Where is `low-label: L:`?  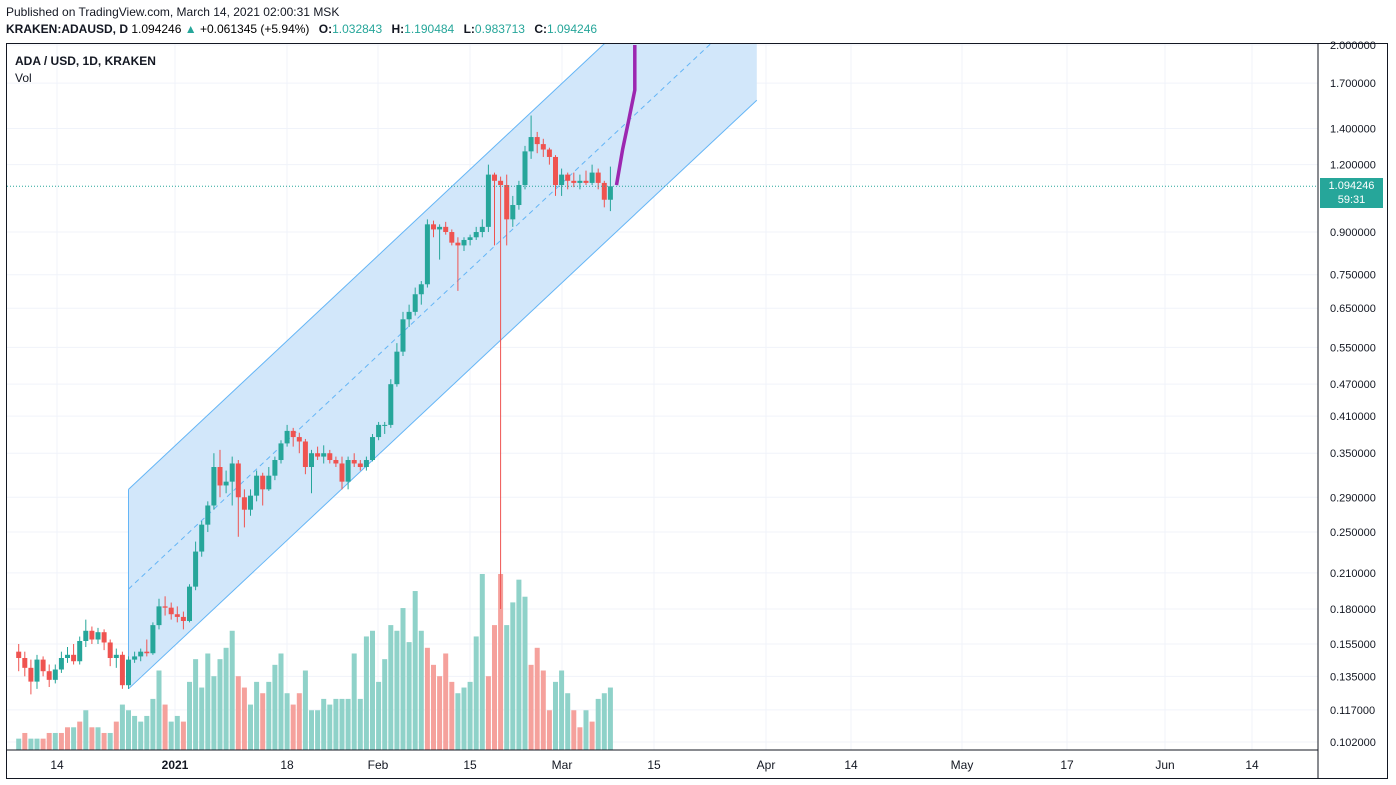 low-label: L: is located at coordinates (469, 29).